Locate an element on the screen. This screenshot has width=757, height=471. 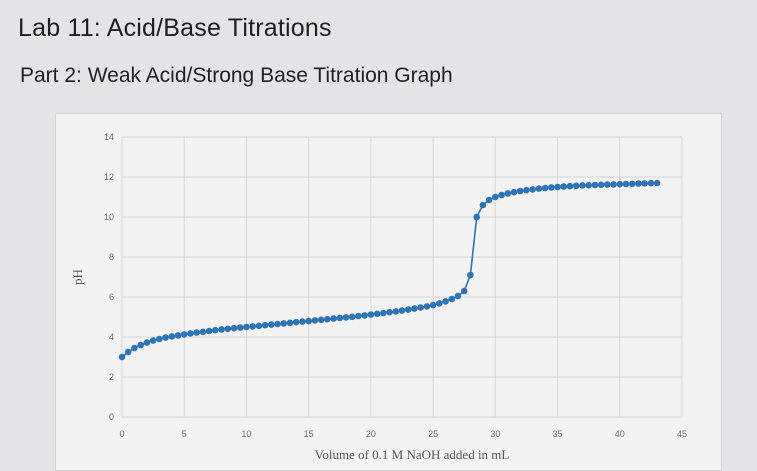
y-tick-label: 14 is located at coordinates (109, 137).